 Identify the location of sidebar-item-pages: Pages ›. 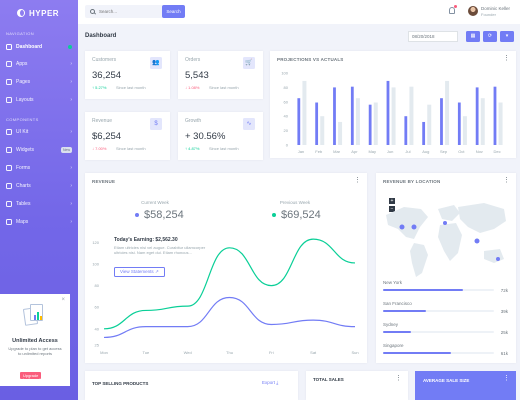
(39, 82).